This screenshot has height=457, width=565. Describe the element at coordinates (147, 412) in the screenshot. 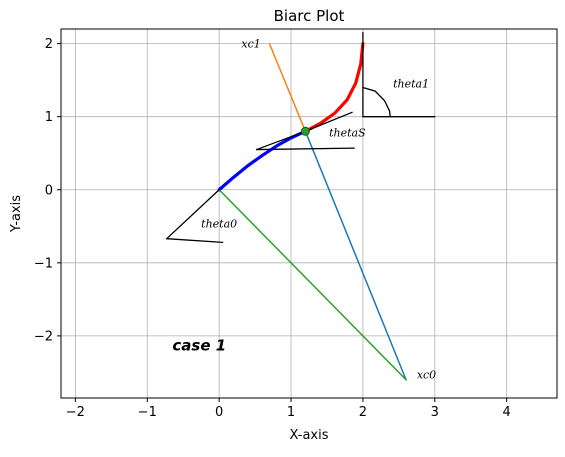

I see `x-tick-label: −1` at that location.